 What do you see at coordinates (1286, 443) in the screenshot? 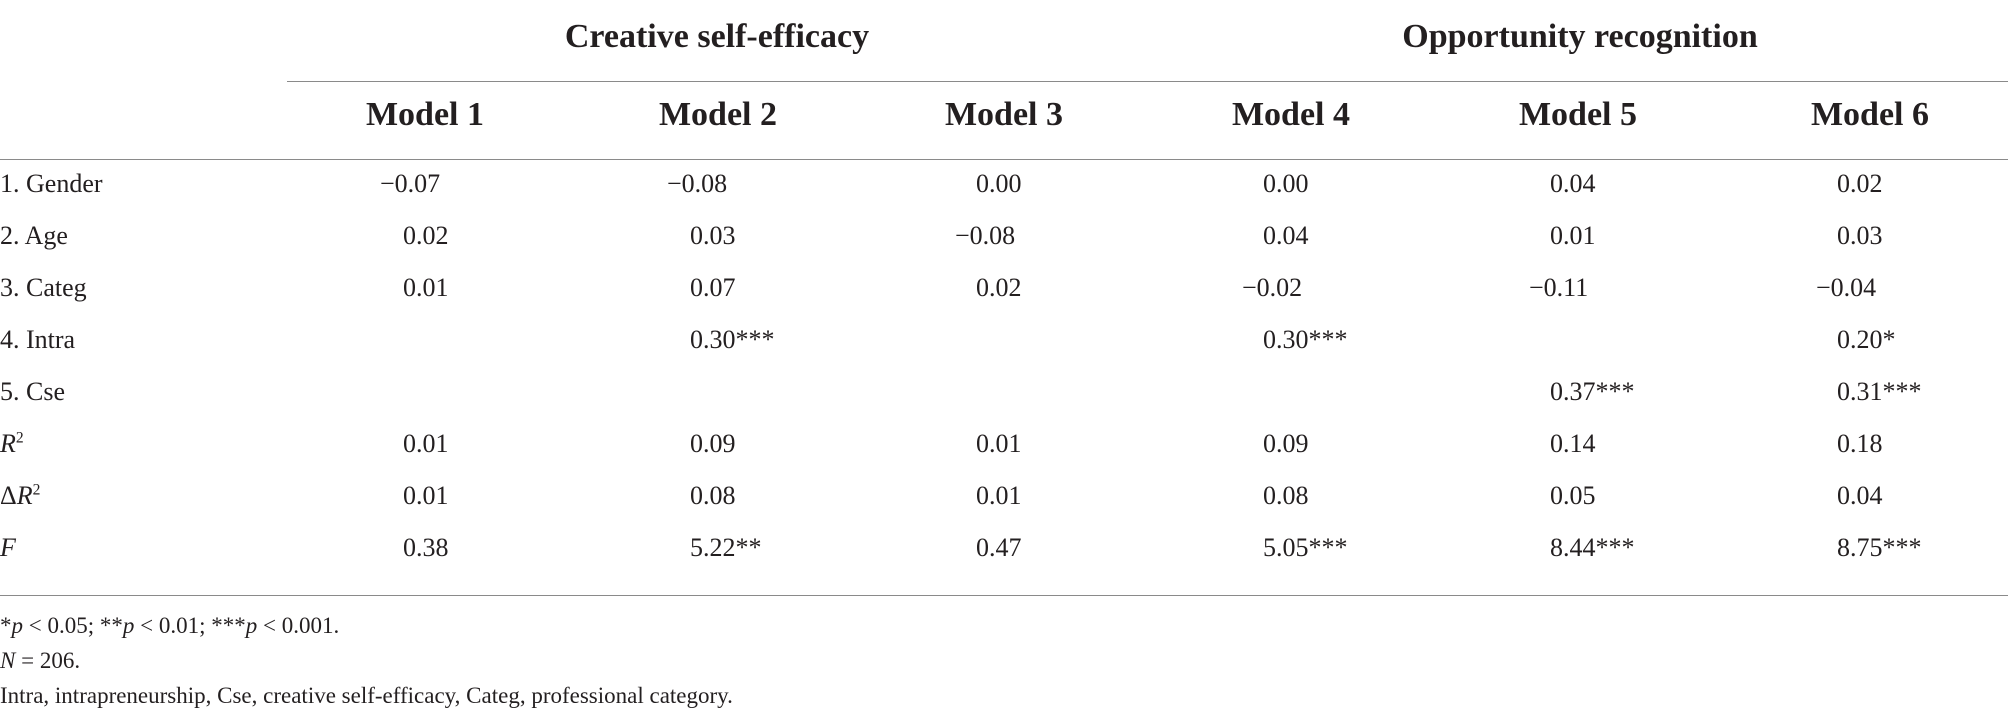
I see `cell-r-squared-model-4: 0.09` at bounding box center [1286, 443].